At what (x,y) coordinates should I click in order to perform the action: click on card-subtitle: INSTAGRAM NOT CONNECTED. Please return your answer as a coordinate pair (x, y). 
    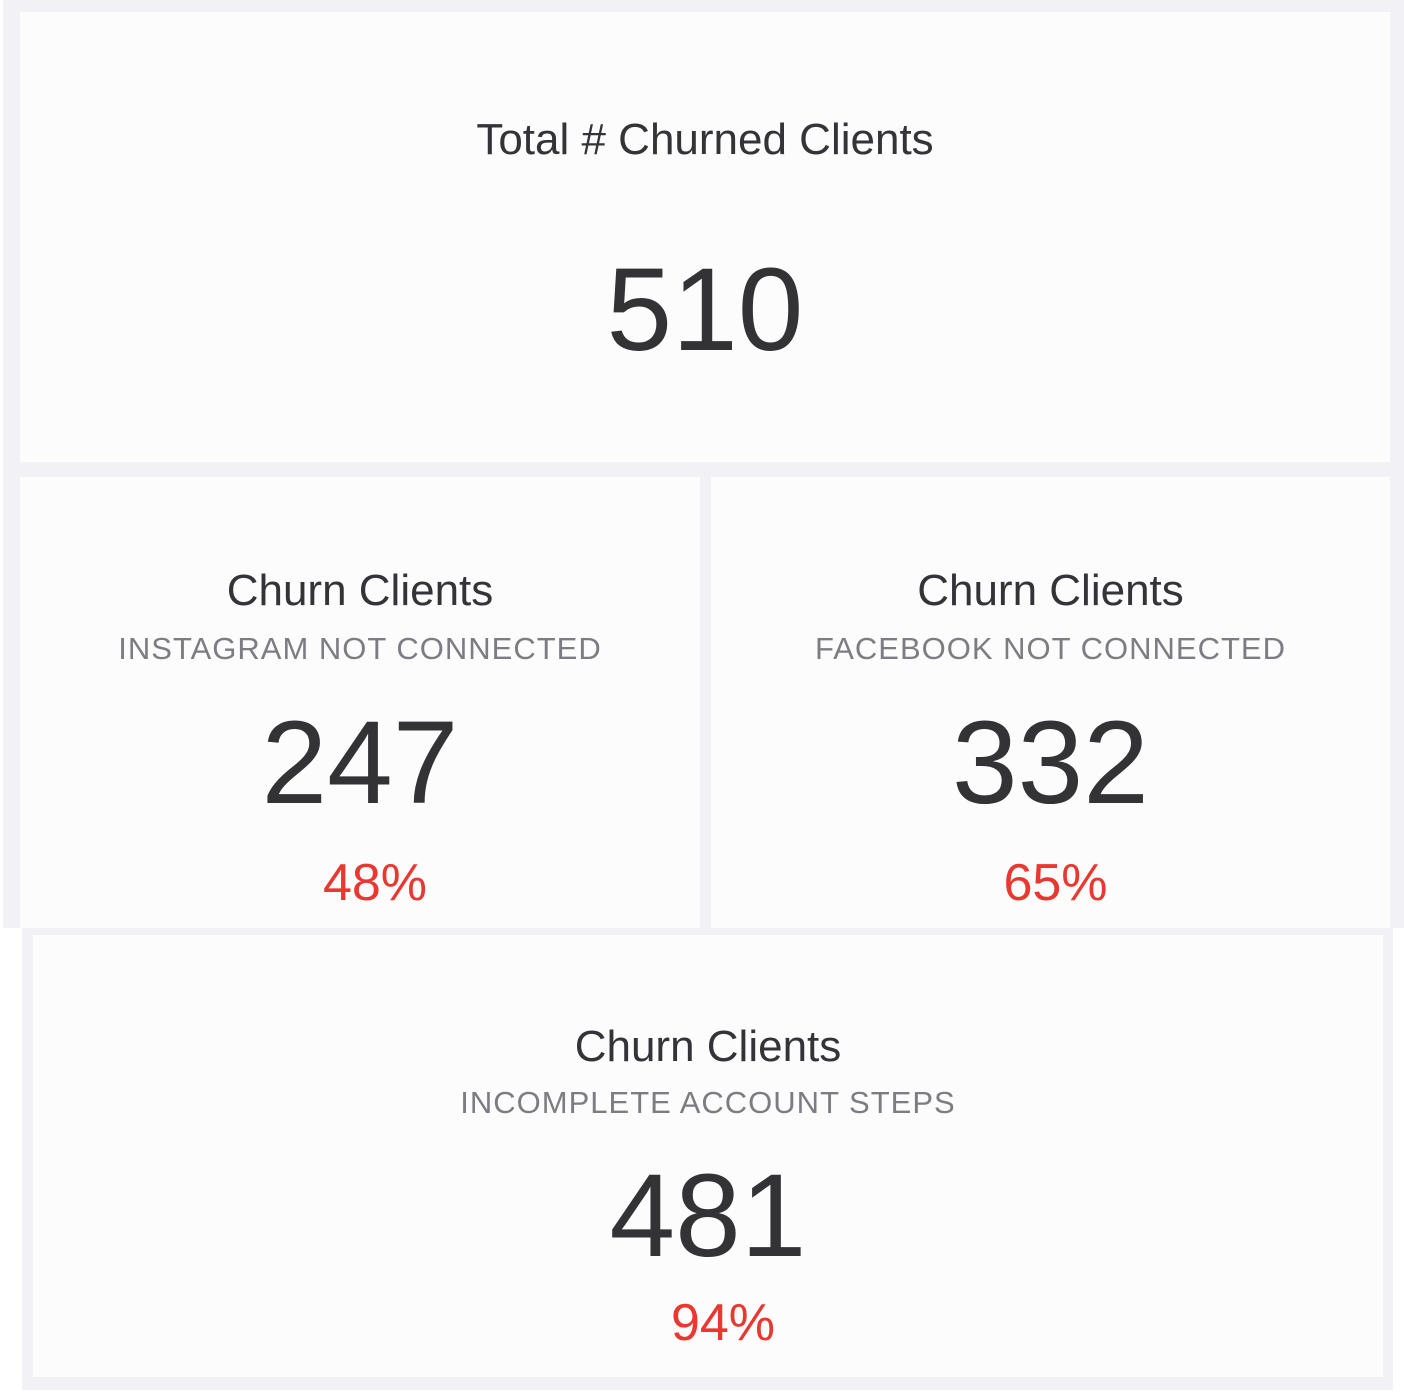
    Looking at the image, I should click on (360, 648).